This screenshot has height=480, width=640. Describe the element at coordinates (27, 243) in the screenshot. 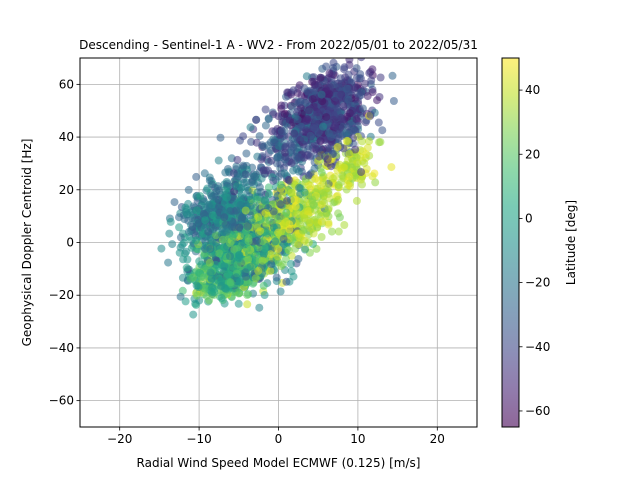

I see `y-axis-label: Geophysical Doppler Centroid [Hz]` at that location.